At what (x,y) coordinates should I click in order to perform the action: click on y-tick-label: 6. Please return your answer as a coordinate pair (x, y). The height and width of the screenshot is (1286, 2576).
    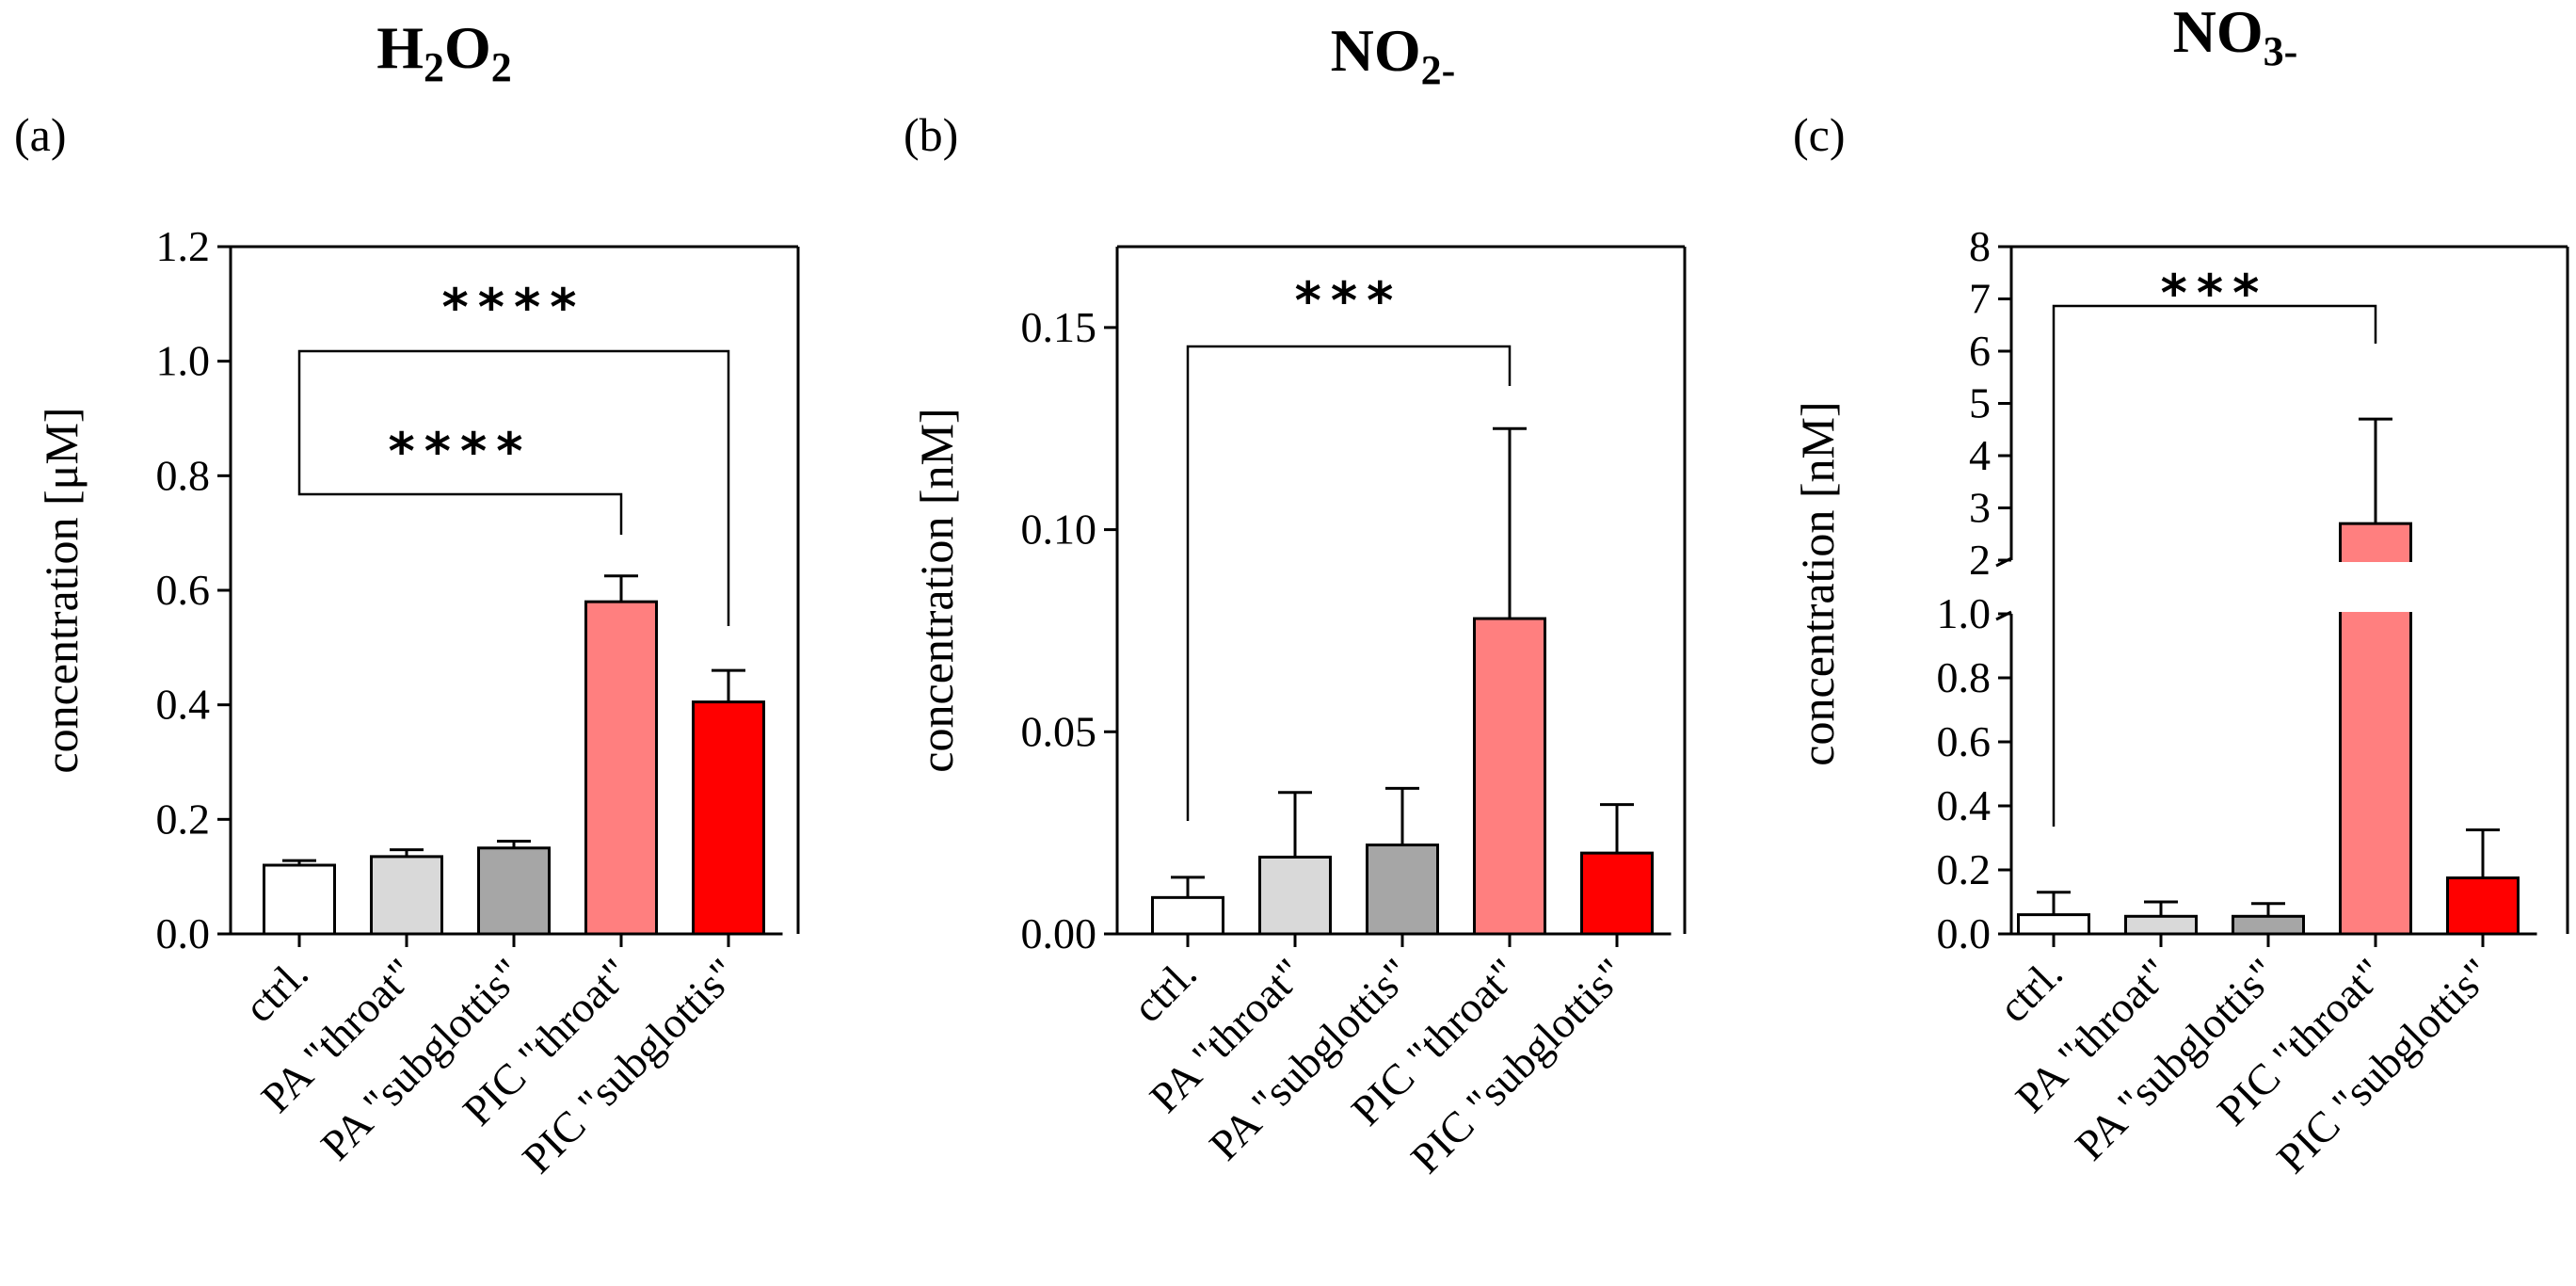
    Looking at the image, I should click on (1980, 351).